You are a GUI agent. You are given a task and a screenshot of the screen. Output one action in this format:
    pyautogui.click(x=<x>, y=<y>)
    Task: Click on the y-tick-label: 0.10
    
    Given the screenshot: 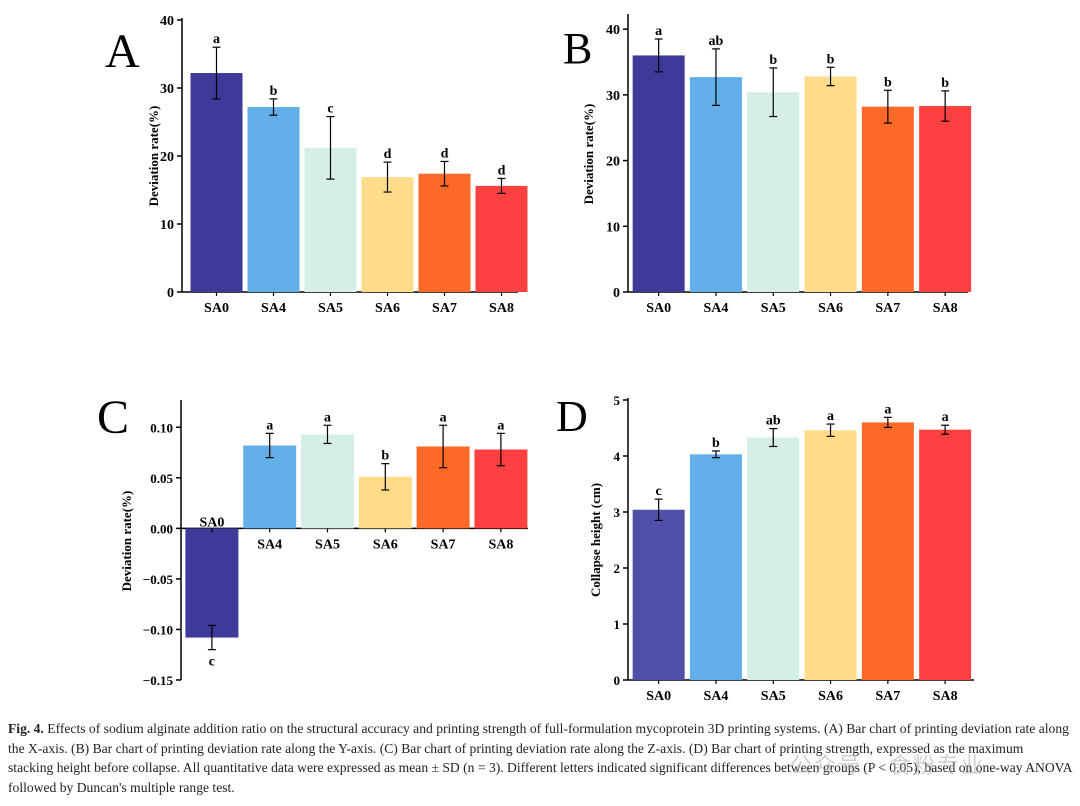 What is the action you would take?
    pyautogui.click(x=161, y=427)
    